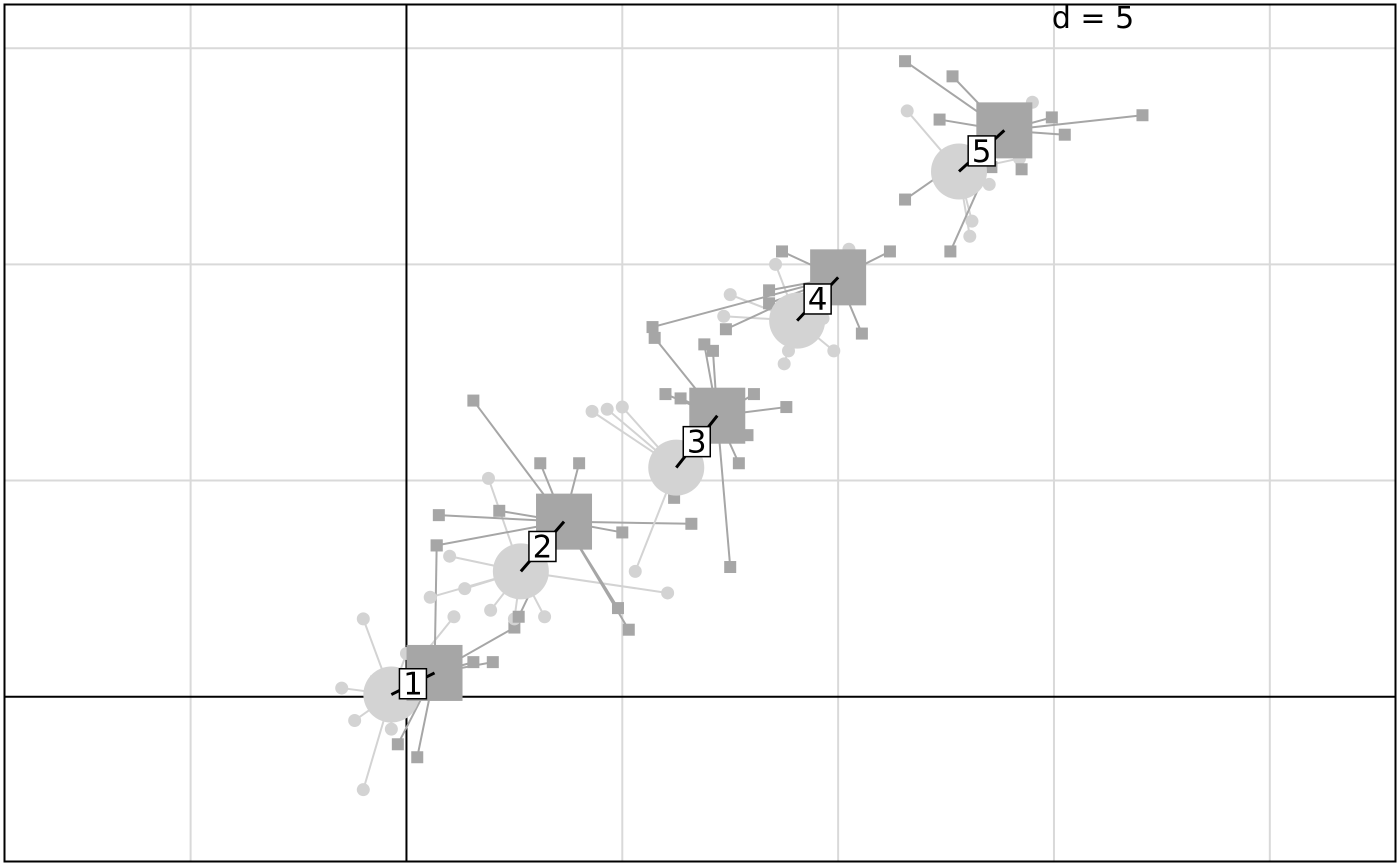  I want to click on group-label: 4, so click(818, 300).